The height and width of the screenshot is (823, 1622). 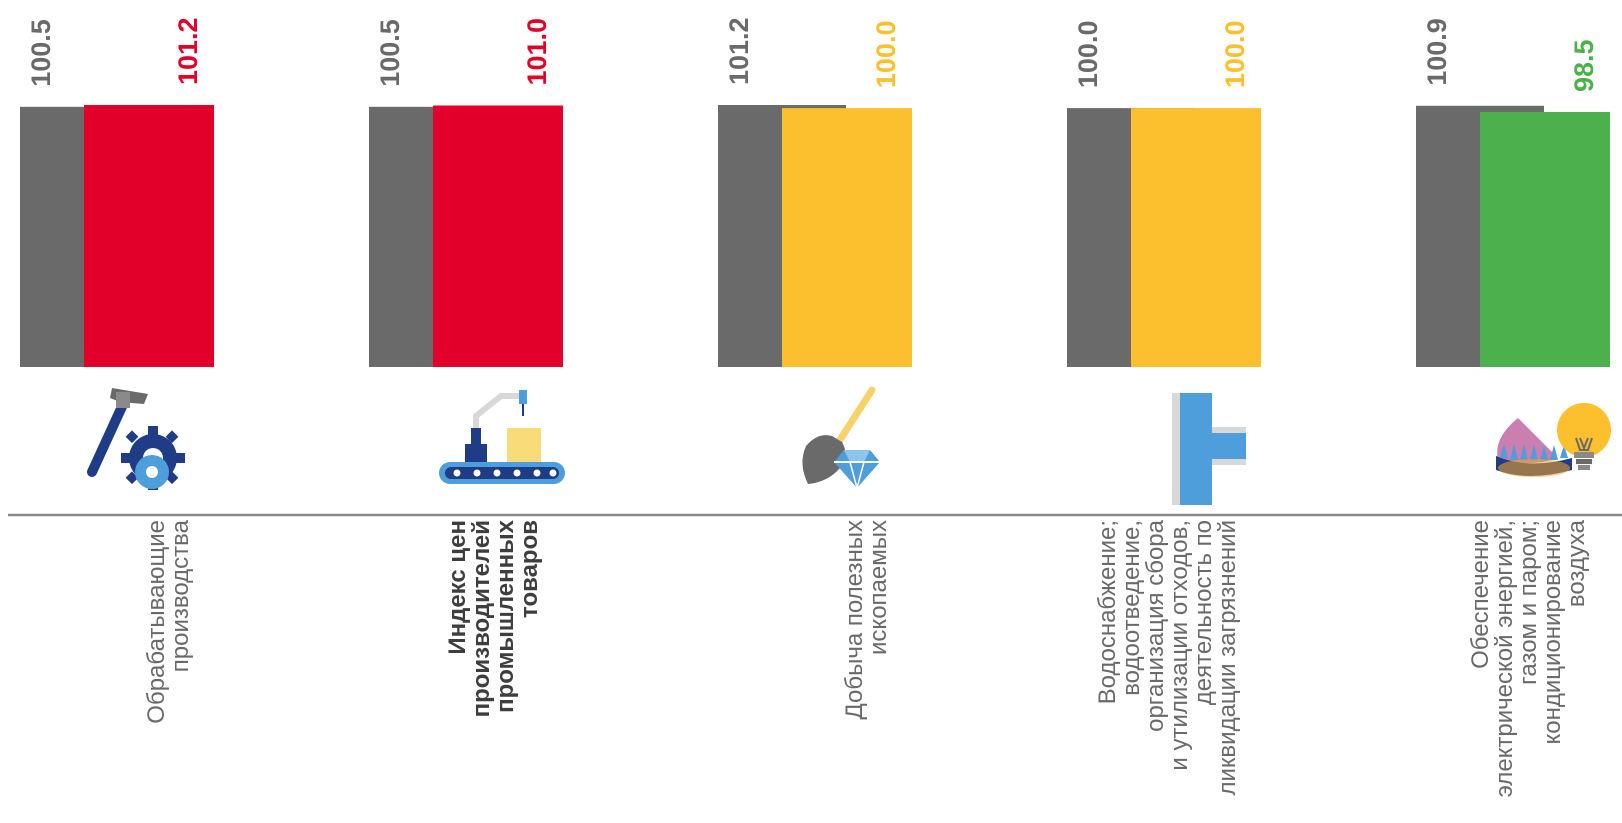 What do you see at coordinates (156, 622) in the screenshot?
I see `category-label-line: Обрабатывающие` at bounding box center [156, 622].